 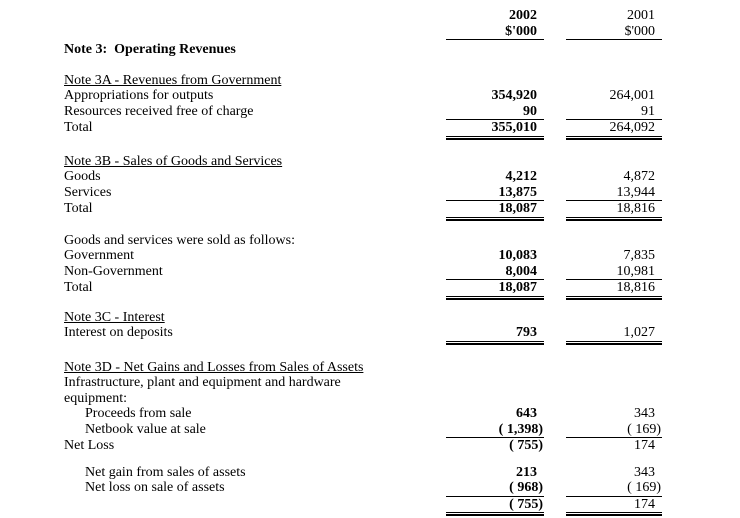 I want to click on intro-text: Goods and services were sold as follows:, so click(x=179, y=240).